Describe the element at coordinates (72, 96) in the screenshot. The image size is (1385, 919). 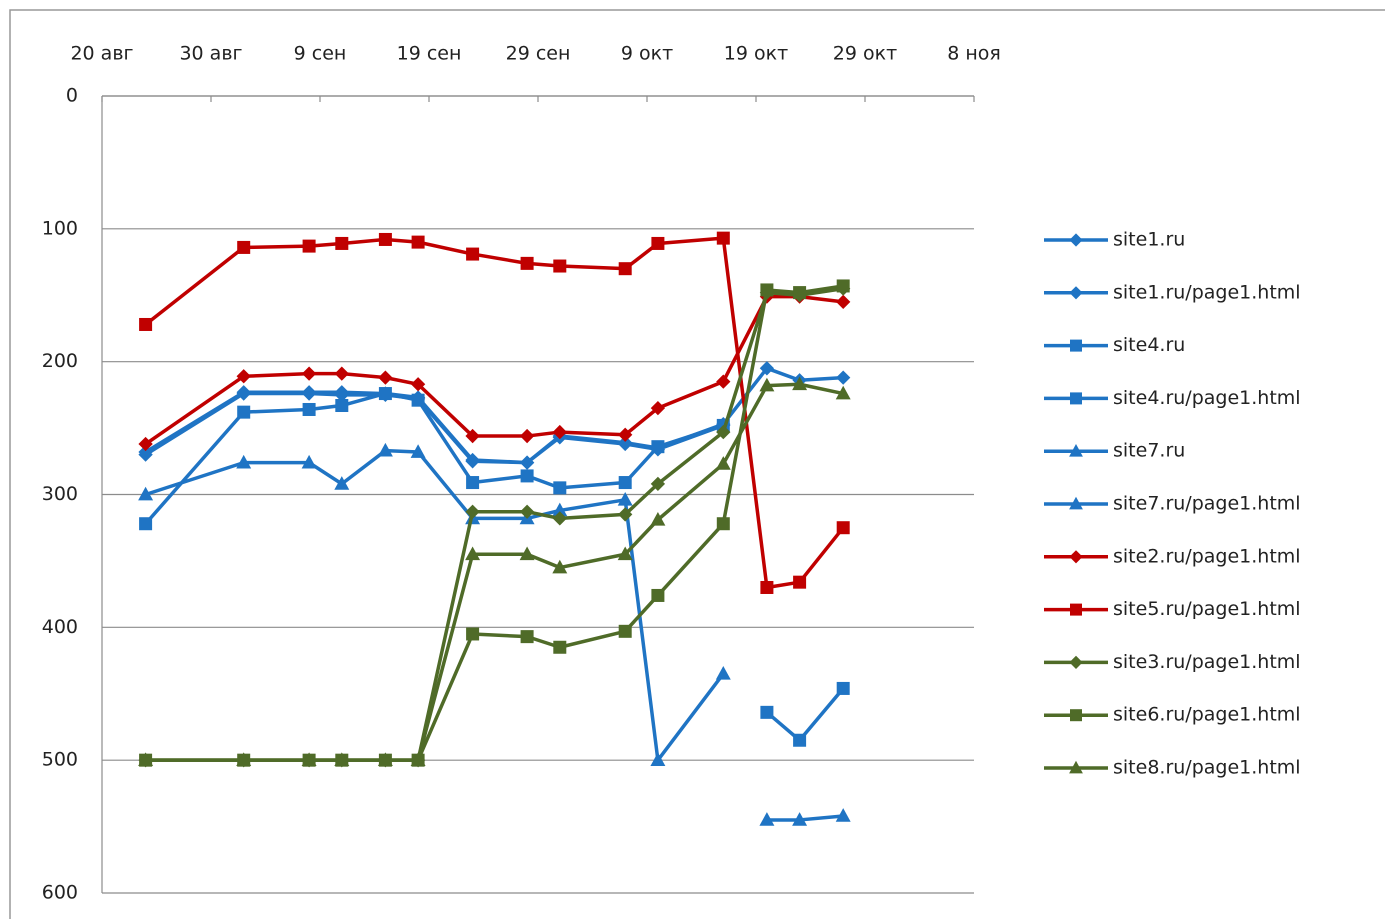
I see `y-tick-label: 0` at that location.